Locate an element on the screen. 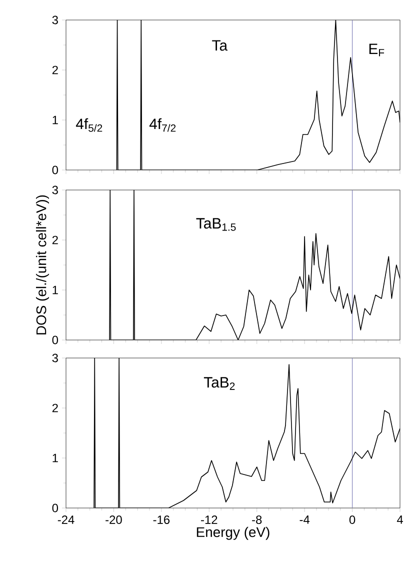 This screenshot has height=565, width=409. x-axis-title: Energy (eV) is located at coordinates (233, 533).